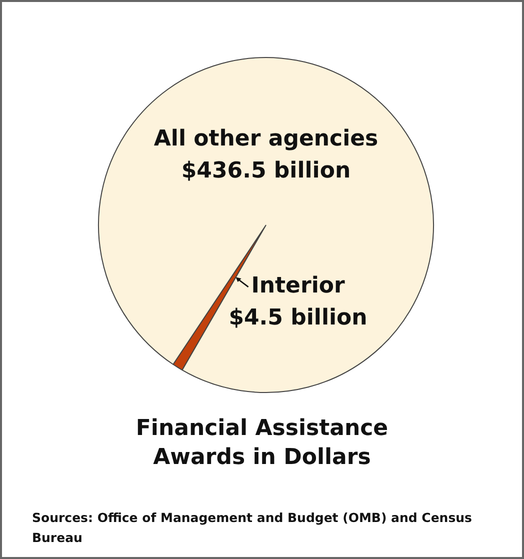  Describe the element at coordinates (252, 528) in the screenshot. I see `source-note: Sources: Office of Management and Budget (OMB) and Census Bureau` at that location.